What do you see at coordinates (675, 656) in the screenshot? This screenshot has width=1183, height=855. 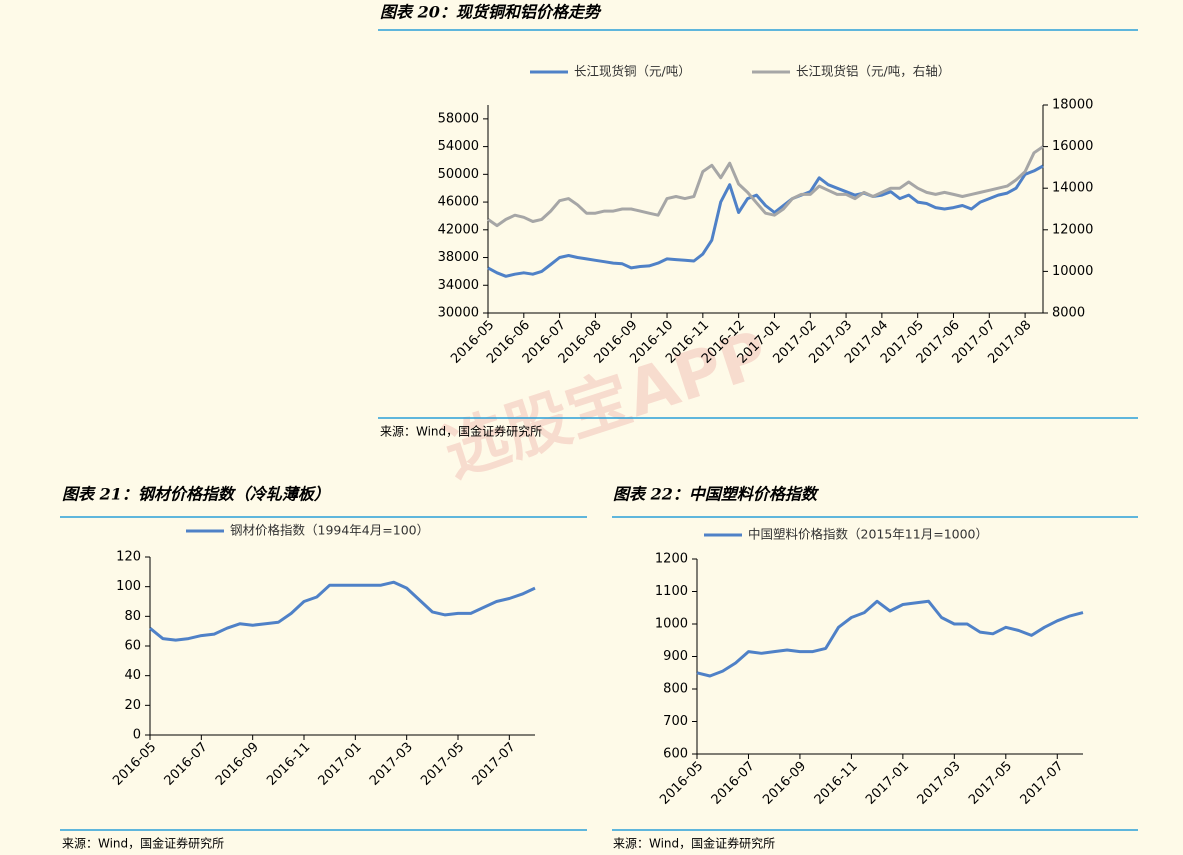 I see `y-tick-label: 900` at bounding box center [675, 656].